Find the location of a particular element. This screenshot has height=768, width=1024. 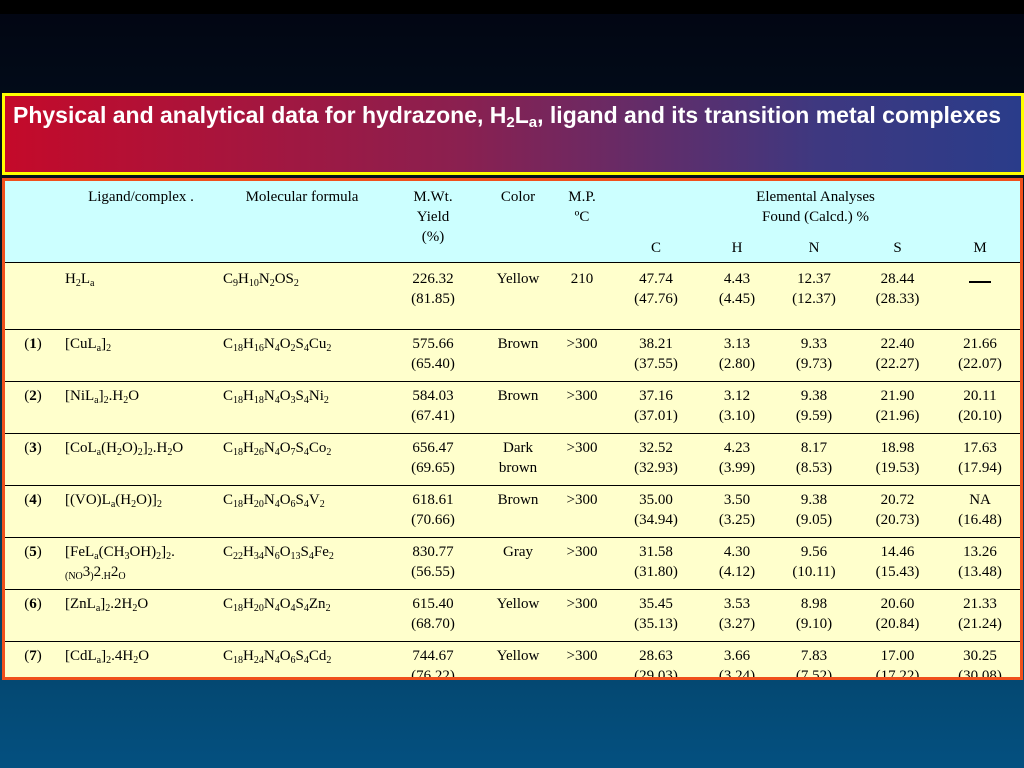

analysis-h-cell: 4.43 (4.45) is located at coordinates (737, 296).